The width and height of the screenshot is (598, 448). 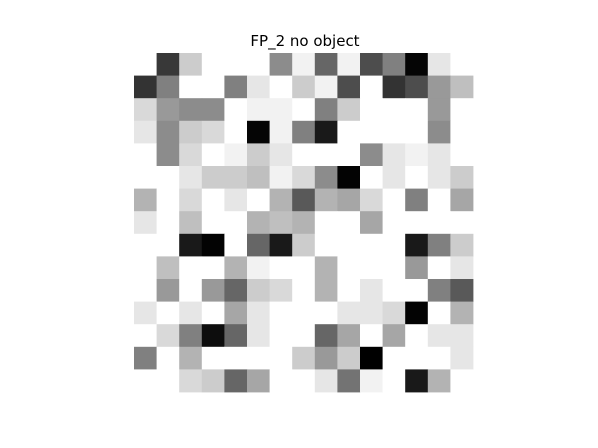 I want to click on heatmap-cell-r10-c4, so click(x=235, y=290).